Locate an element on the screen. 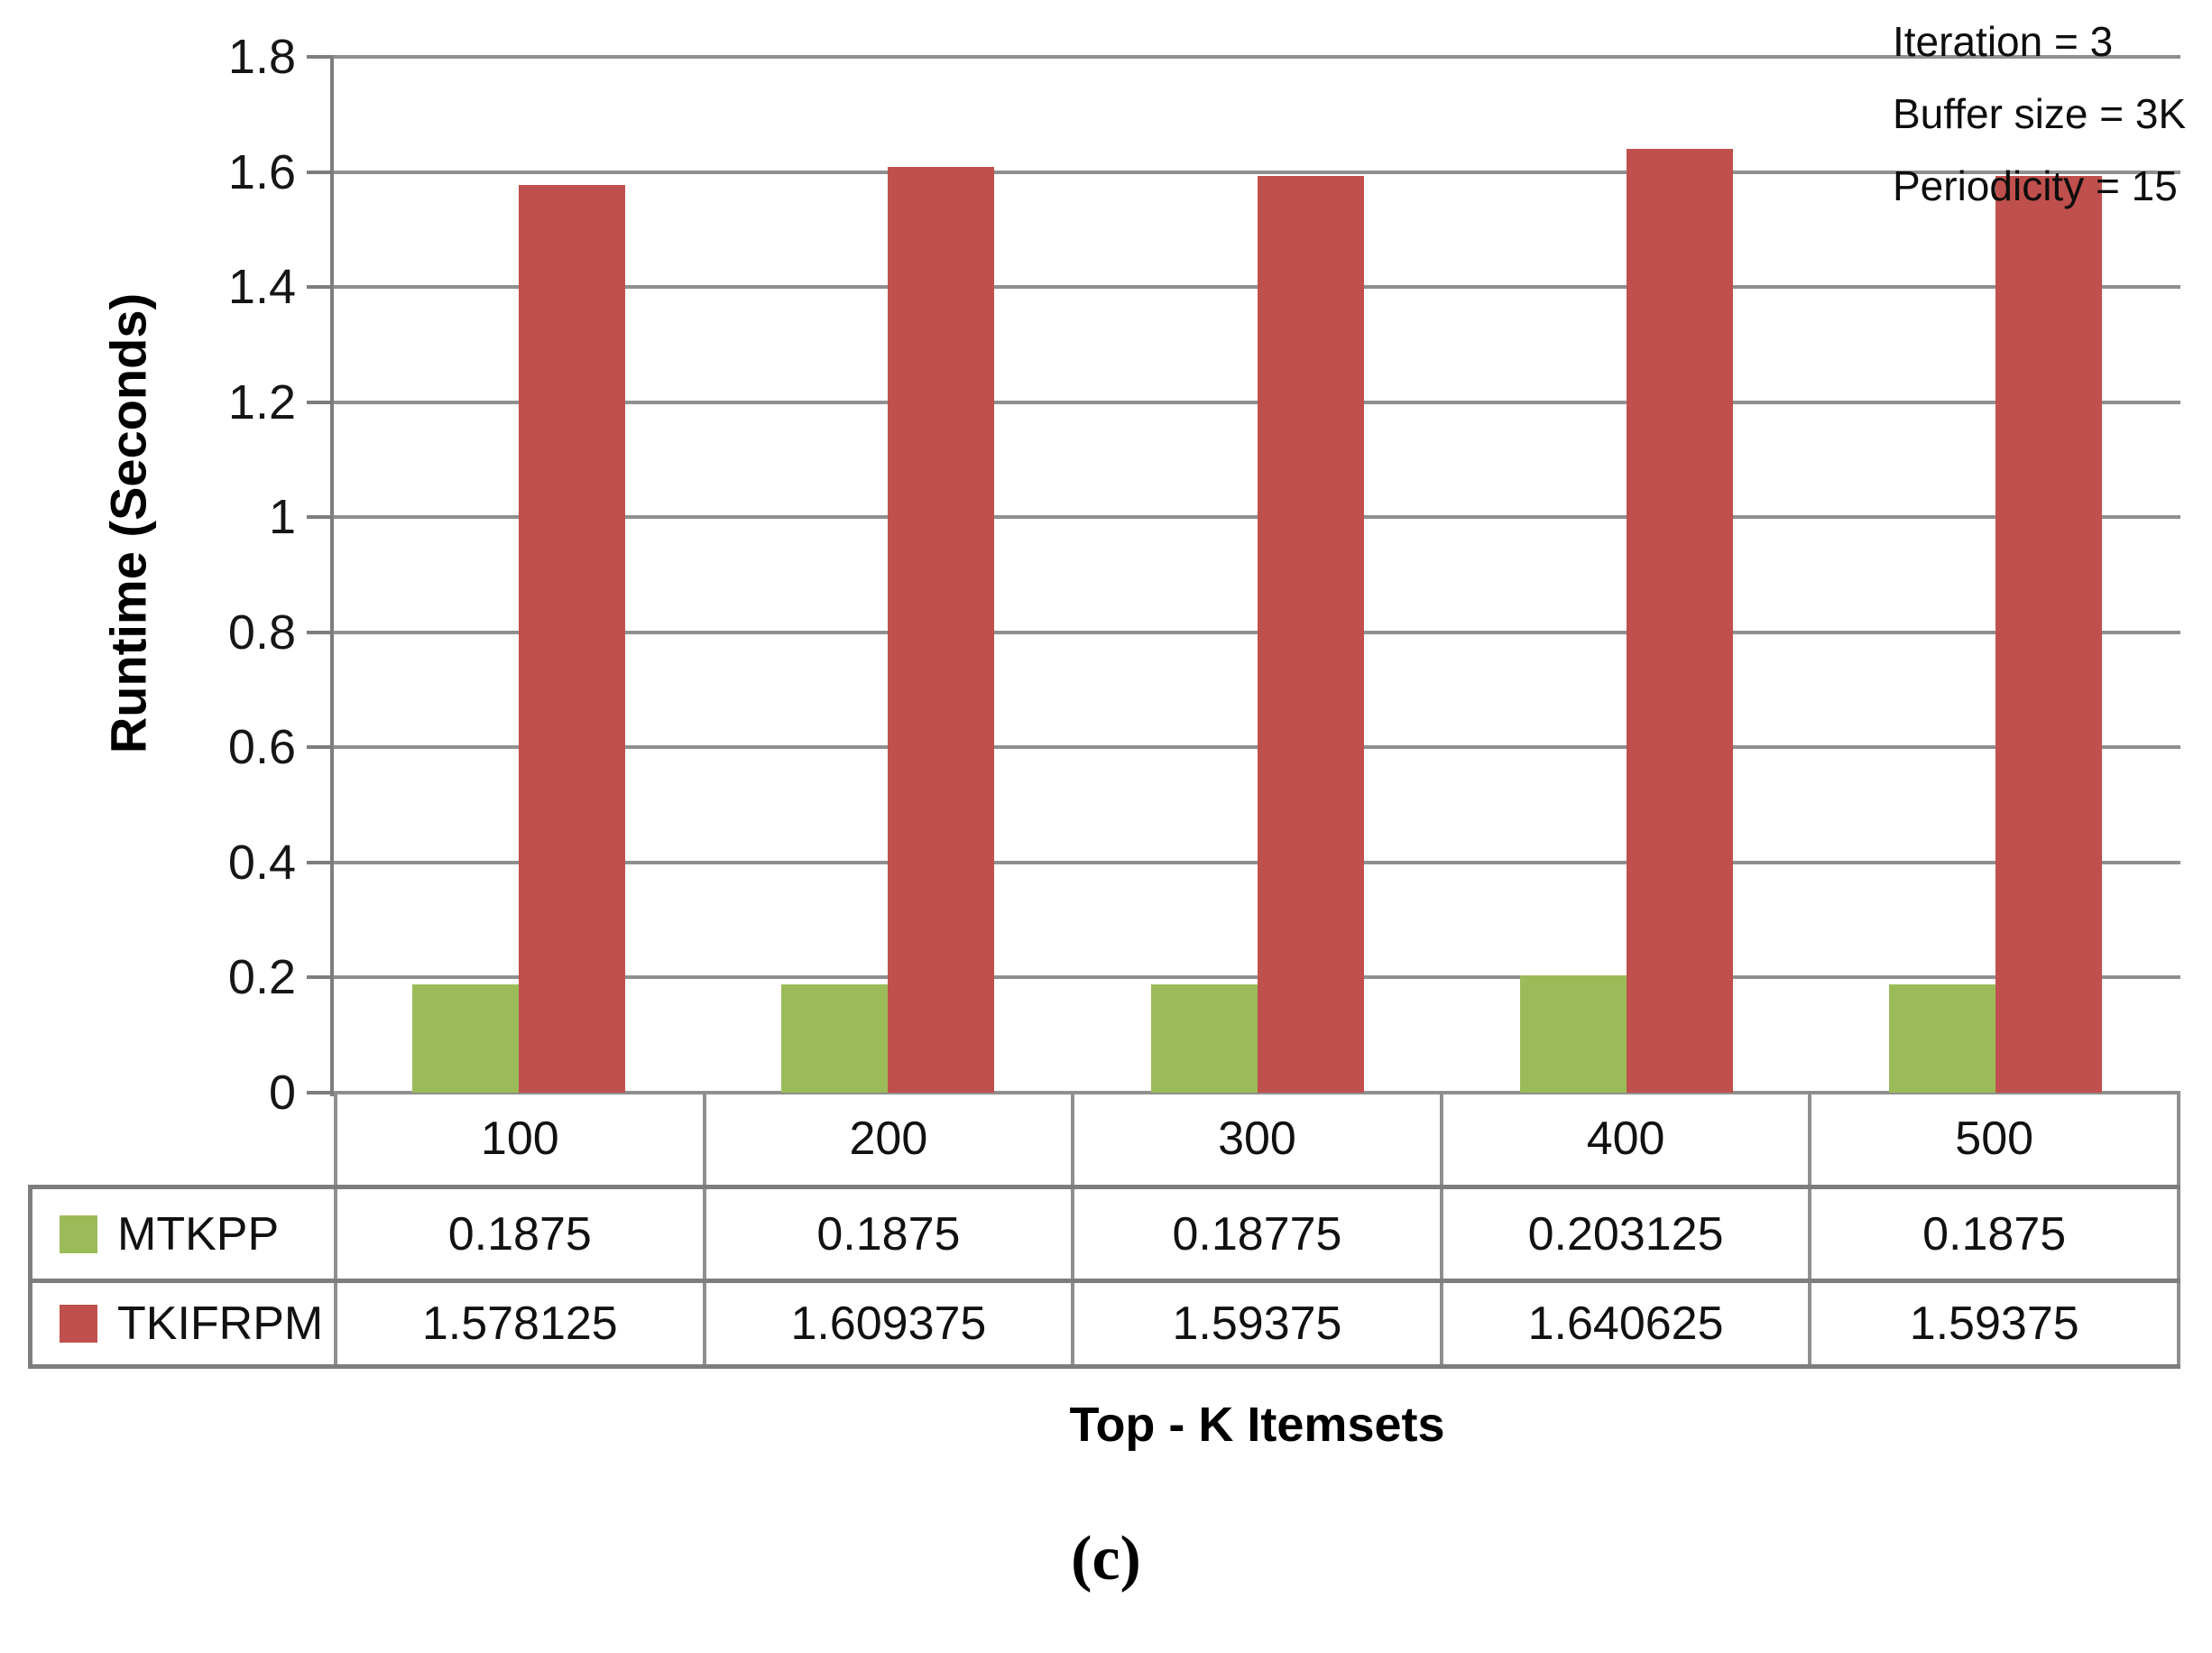 The width and height of the screenshot is (2212, 1653). table-header-row: 100 200 300 400 500 is located at coordinates (1257, 1139).